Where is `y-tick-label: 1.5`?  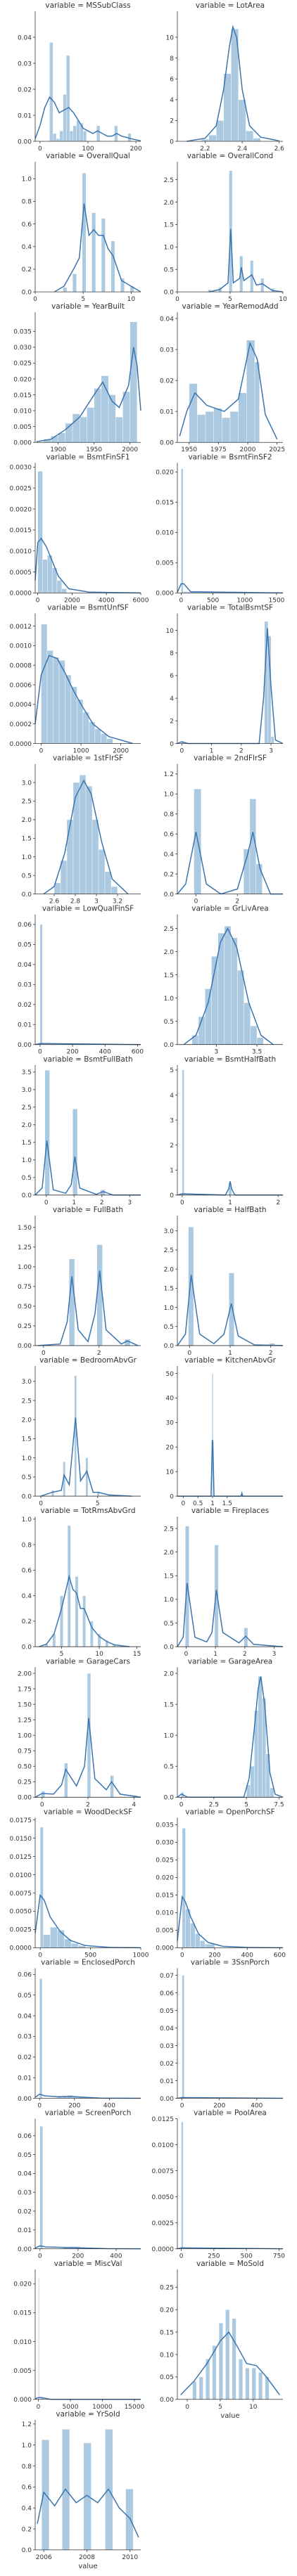 y-tick-label: 1.5 is located at coordinates (27, 1143).